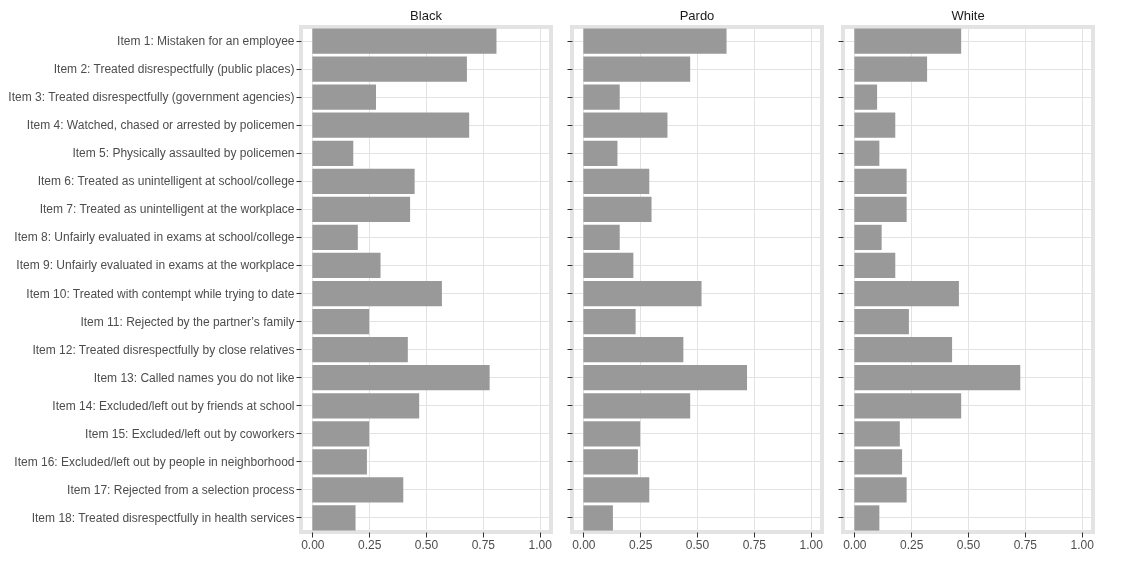 The image size is (1146, 569). Describe the element at coordinates (167, 209) in the screenshot. I see `y-tick-label: Item 7: Treated as unintelligent at the workplace` at that location.